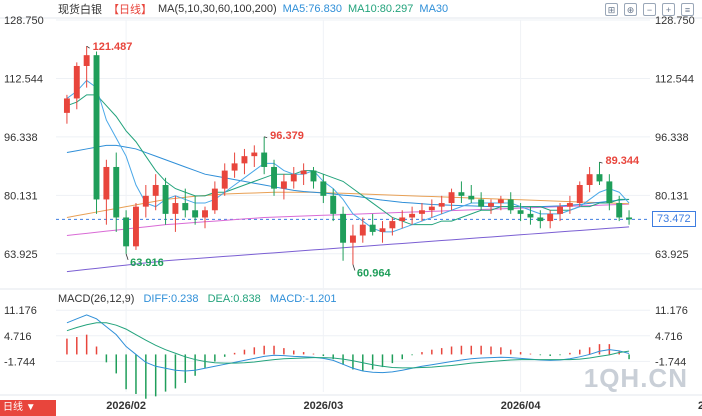  What do you see at coordinates (80, 10) in the screenshot?
I see `instrument-title: 现货白银` at bounding box center [80, 10].